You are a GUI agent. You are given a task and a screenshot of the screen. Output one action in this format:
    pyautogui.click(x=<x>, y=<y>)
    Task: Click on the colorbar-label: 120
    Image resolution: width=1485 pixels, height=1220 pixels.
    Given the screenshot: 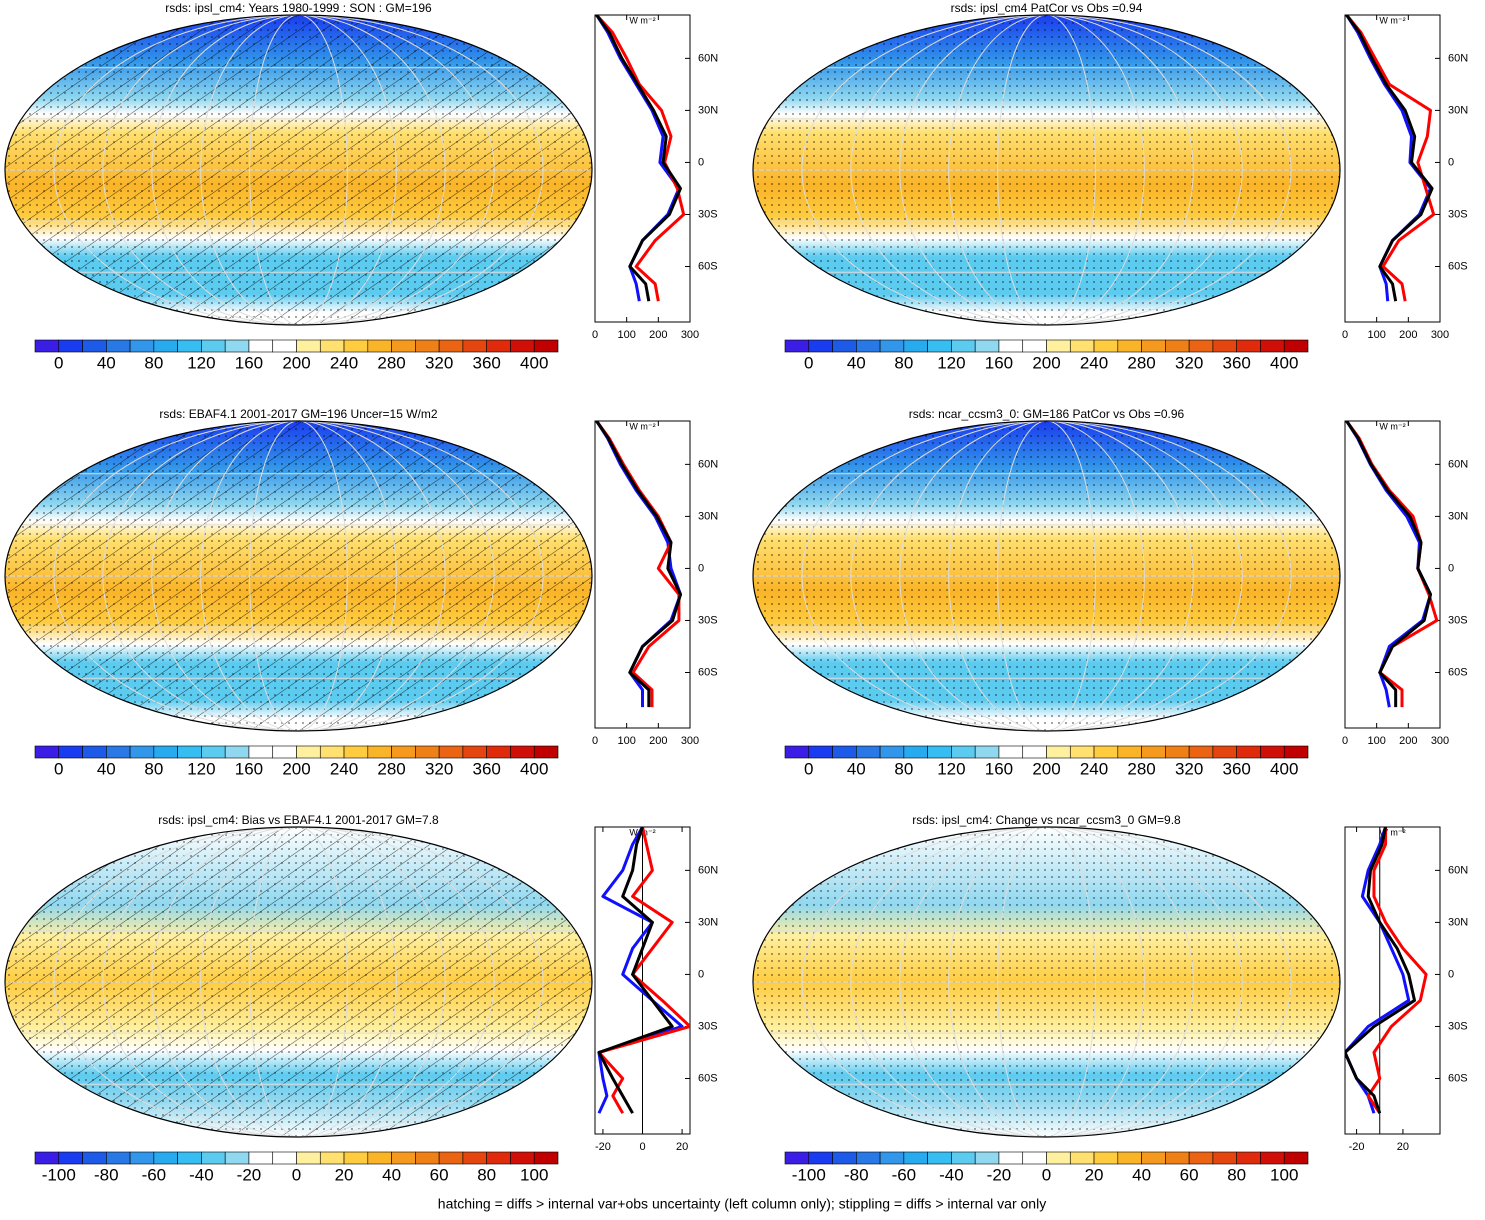 What is the action you would take?
    pyautogui.click(x=951, y=362)
    